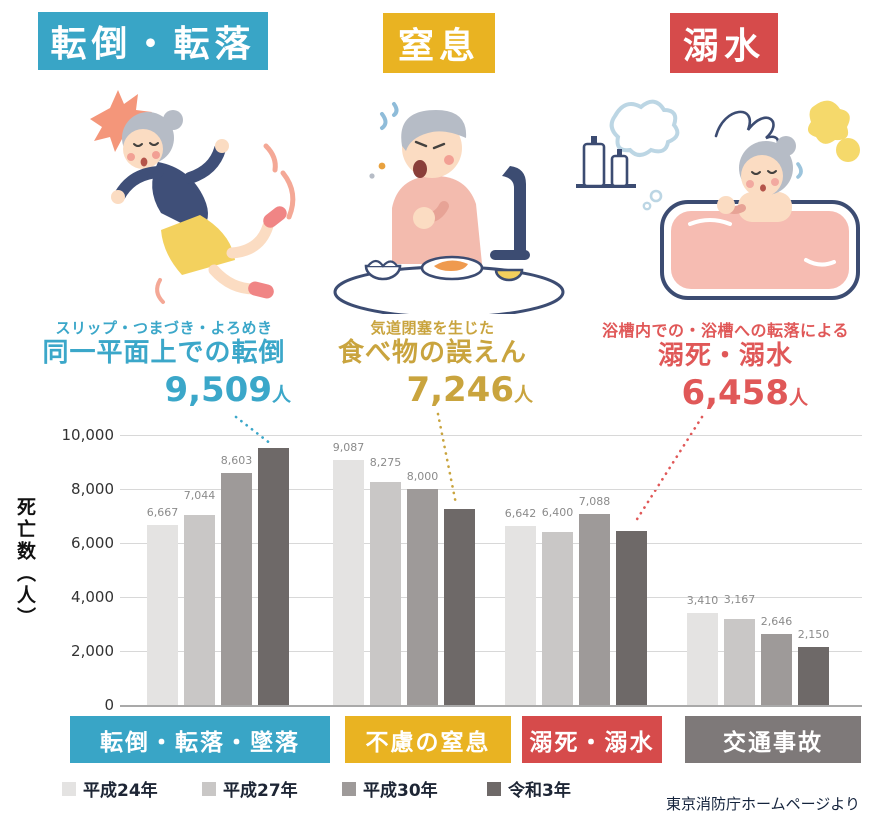  What do you see at coordinates (557, 618) in the screenshot?
I see `bar-溺死・溺水-平成27年` at bounding box center [557, 618].